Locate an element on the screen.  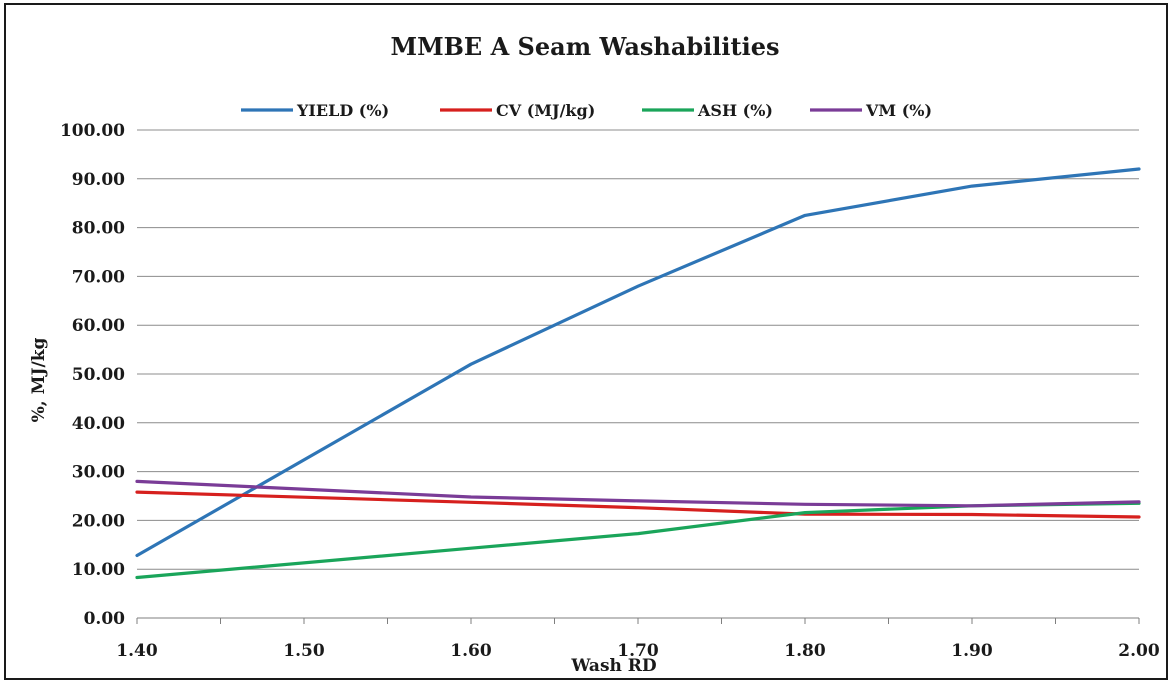
y-tick-label: 80.00 is located at coordinates (98, 229).